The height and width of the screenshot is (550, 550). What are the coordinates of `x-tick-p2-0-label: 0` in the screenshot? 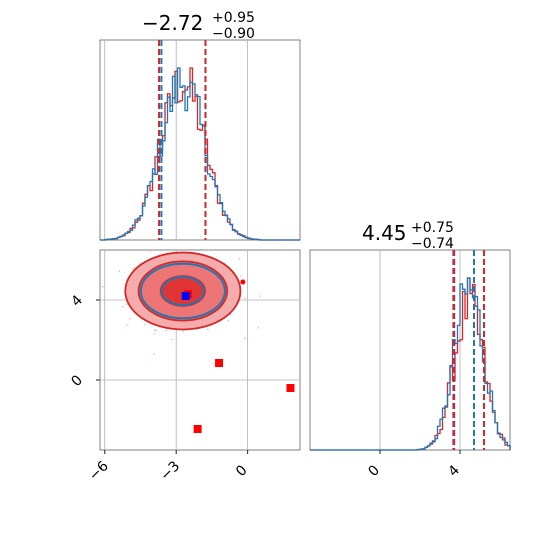 It's located at (374, 471).